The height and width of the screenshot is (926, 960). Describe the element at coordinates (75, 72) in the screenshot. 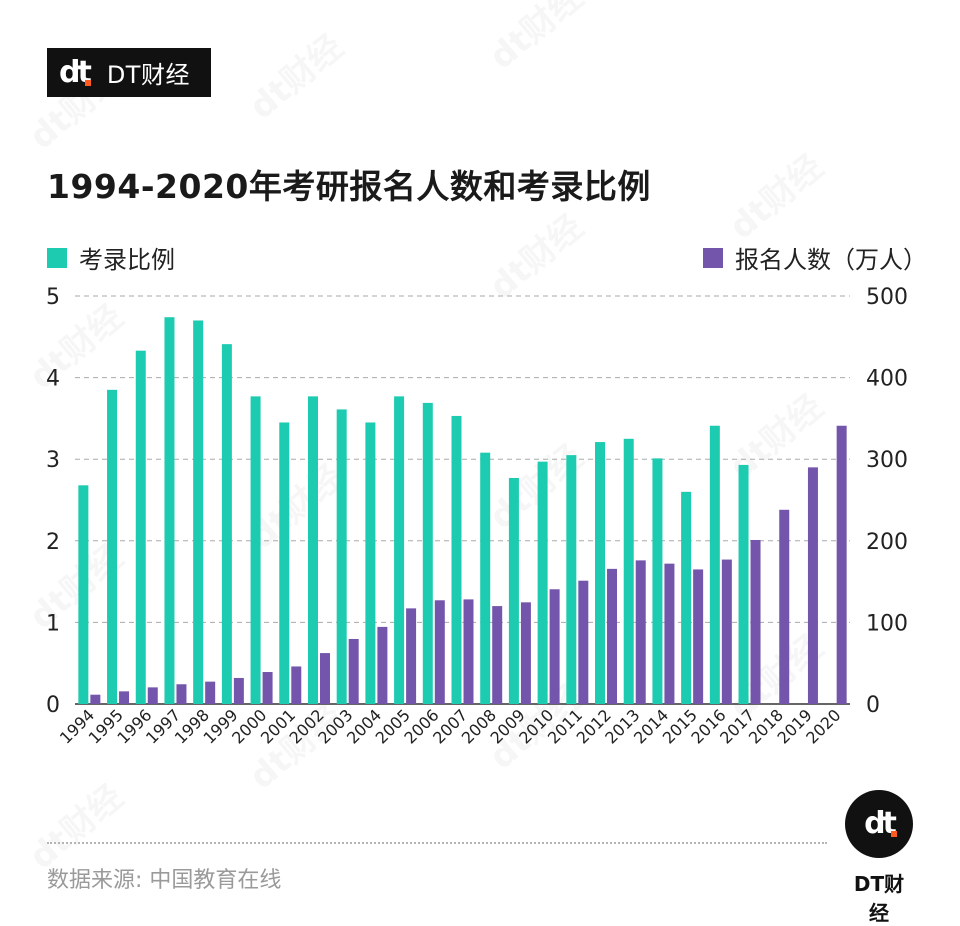

I see `brand-logo-icon: dt` at that location.